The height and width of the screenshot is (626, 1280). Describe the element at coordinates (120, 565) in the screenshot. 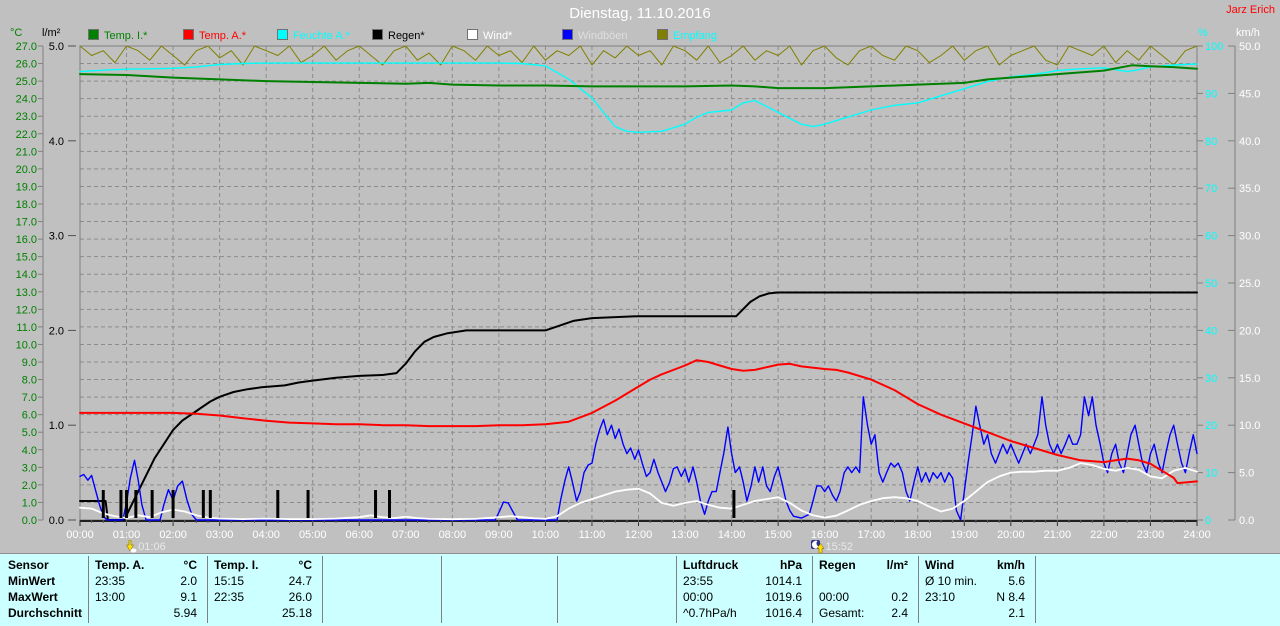

I see `table-cell: Temp. A.` at that location.